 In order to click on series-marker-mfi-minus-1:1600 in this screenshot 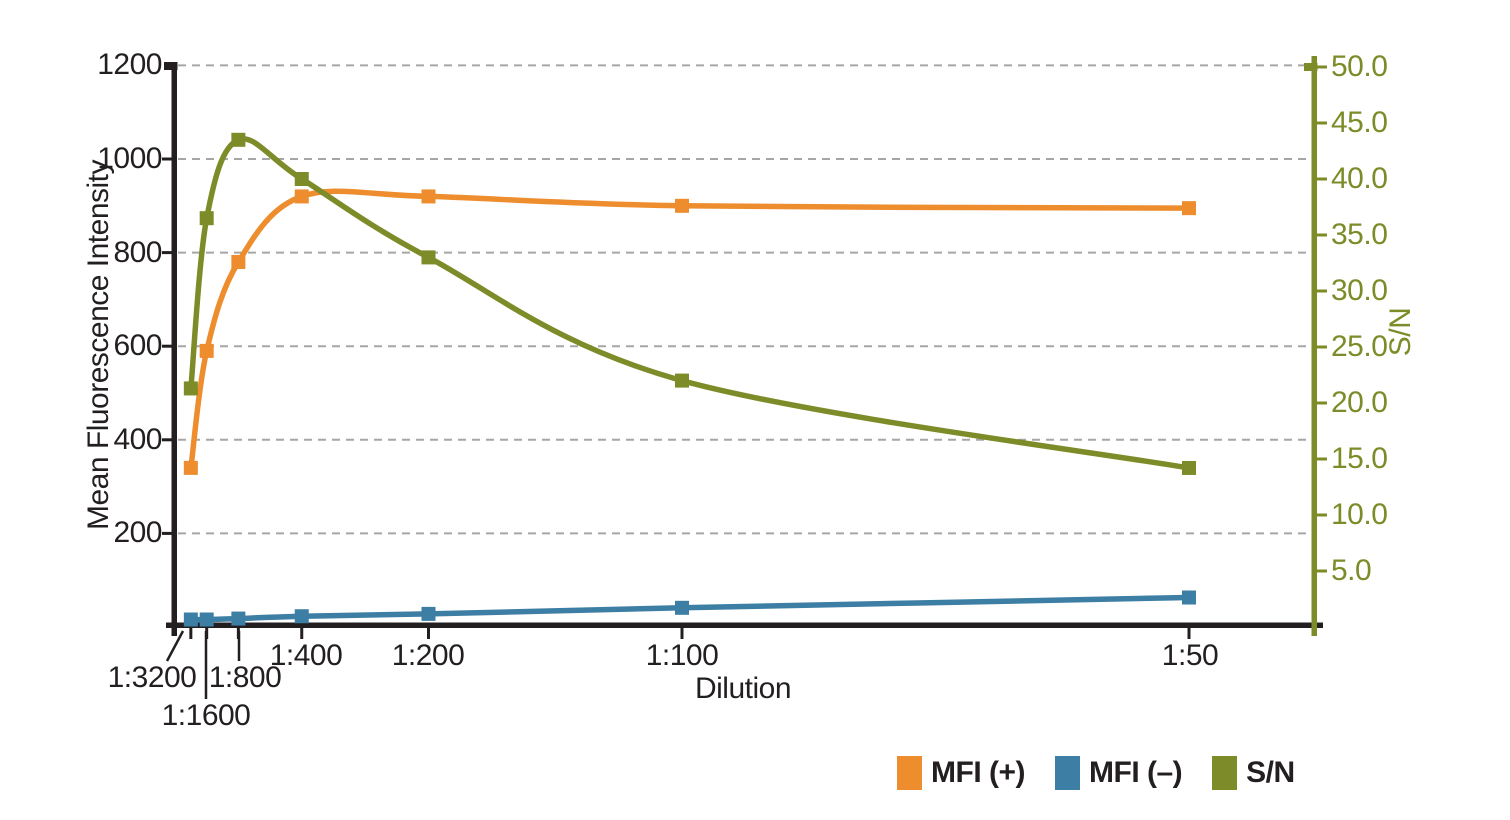, I will do `click(206, 619)`.